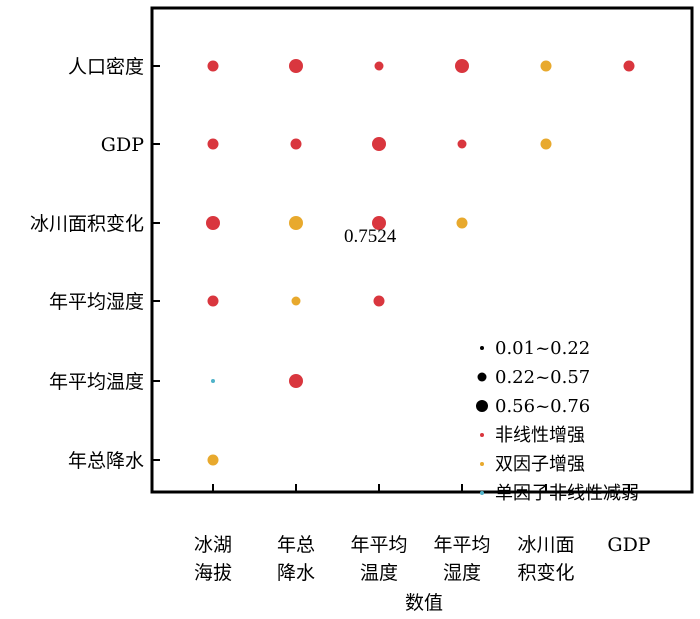 The height and width of the screenshot is (619, 700). I want to click on y-tick-label: 冰川面积变化, so click(87, 224).